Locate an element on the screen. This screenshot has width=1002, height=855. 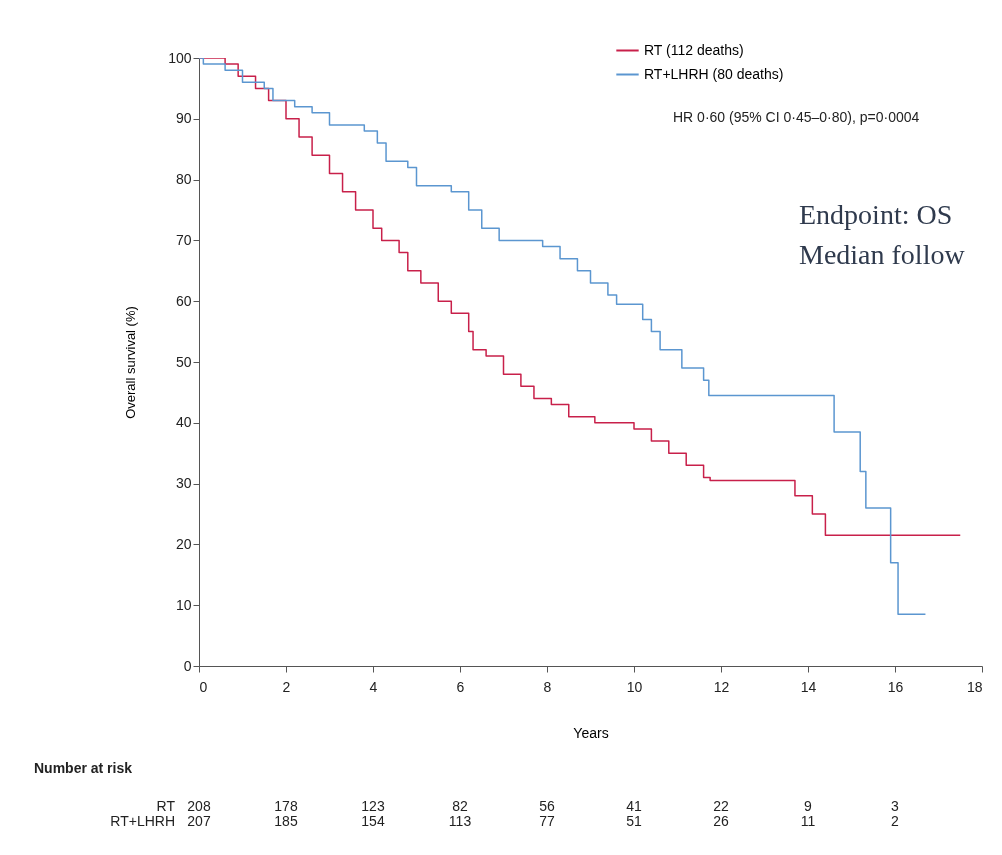
text: 41 is located at coordinates (634, 805).